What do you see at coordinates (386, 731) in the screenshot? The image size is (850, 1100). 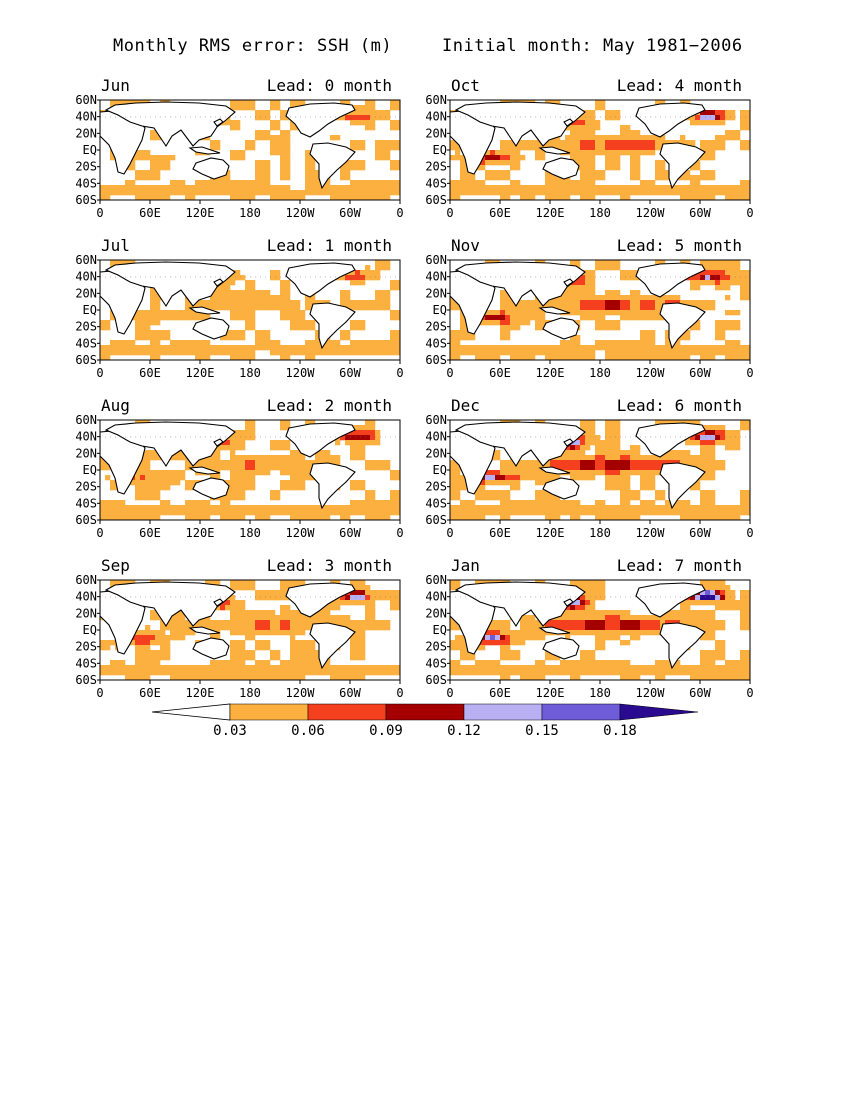 I see `colorbar-label: 0.09` at bounding box center [386, 731].